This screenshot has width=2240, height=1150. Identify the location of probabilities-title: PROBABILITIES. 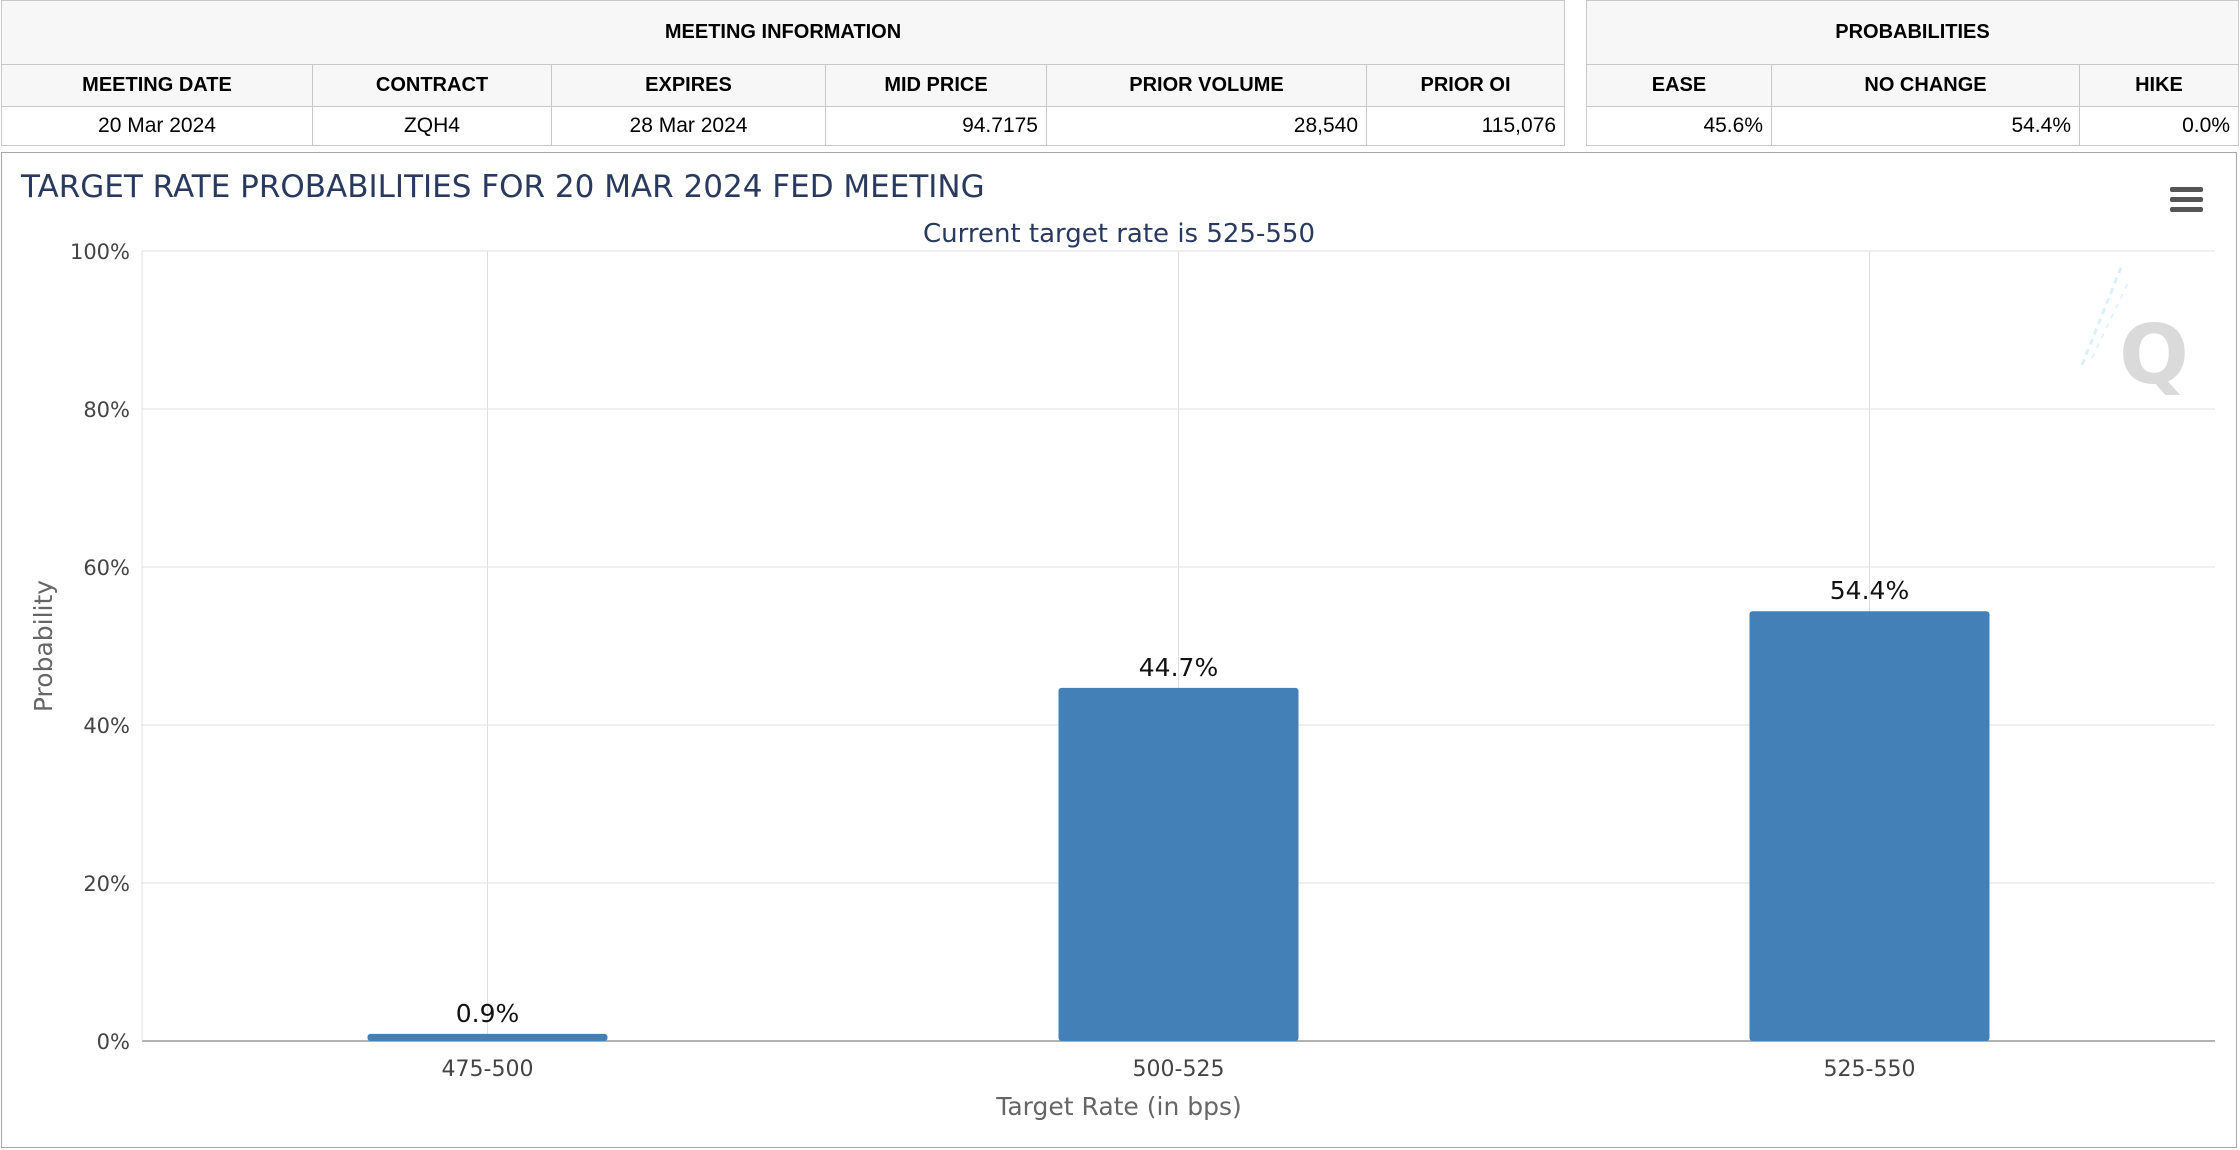
(1912, 32).